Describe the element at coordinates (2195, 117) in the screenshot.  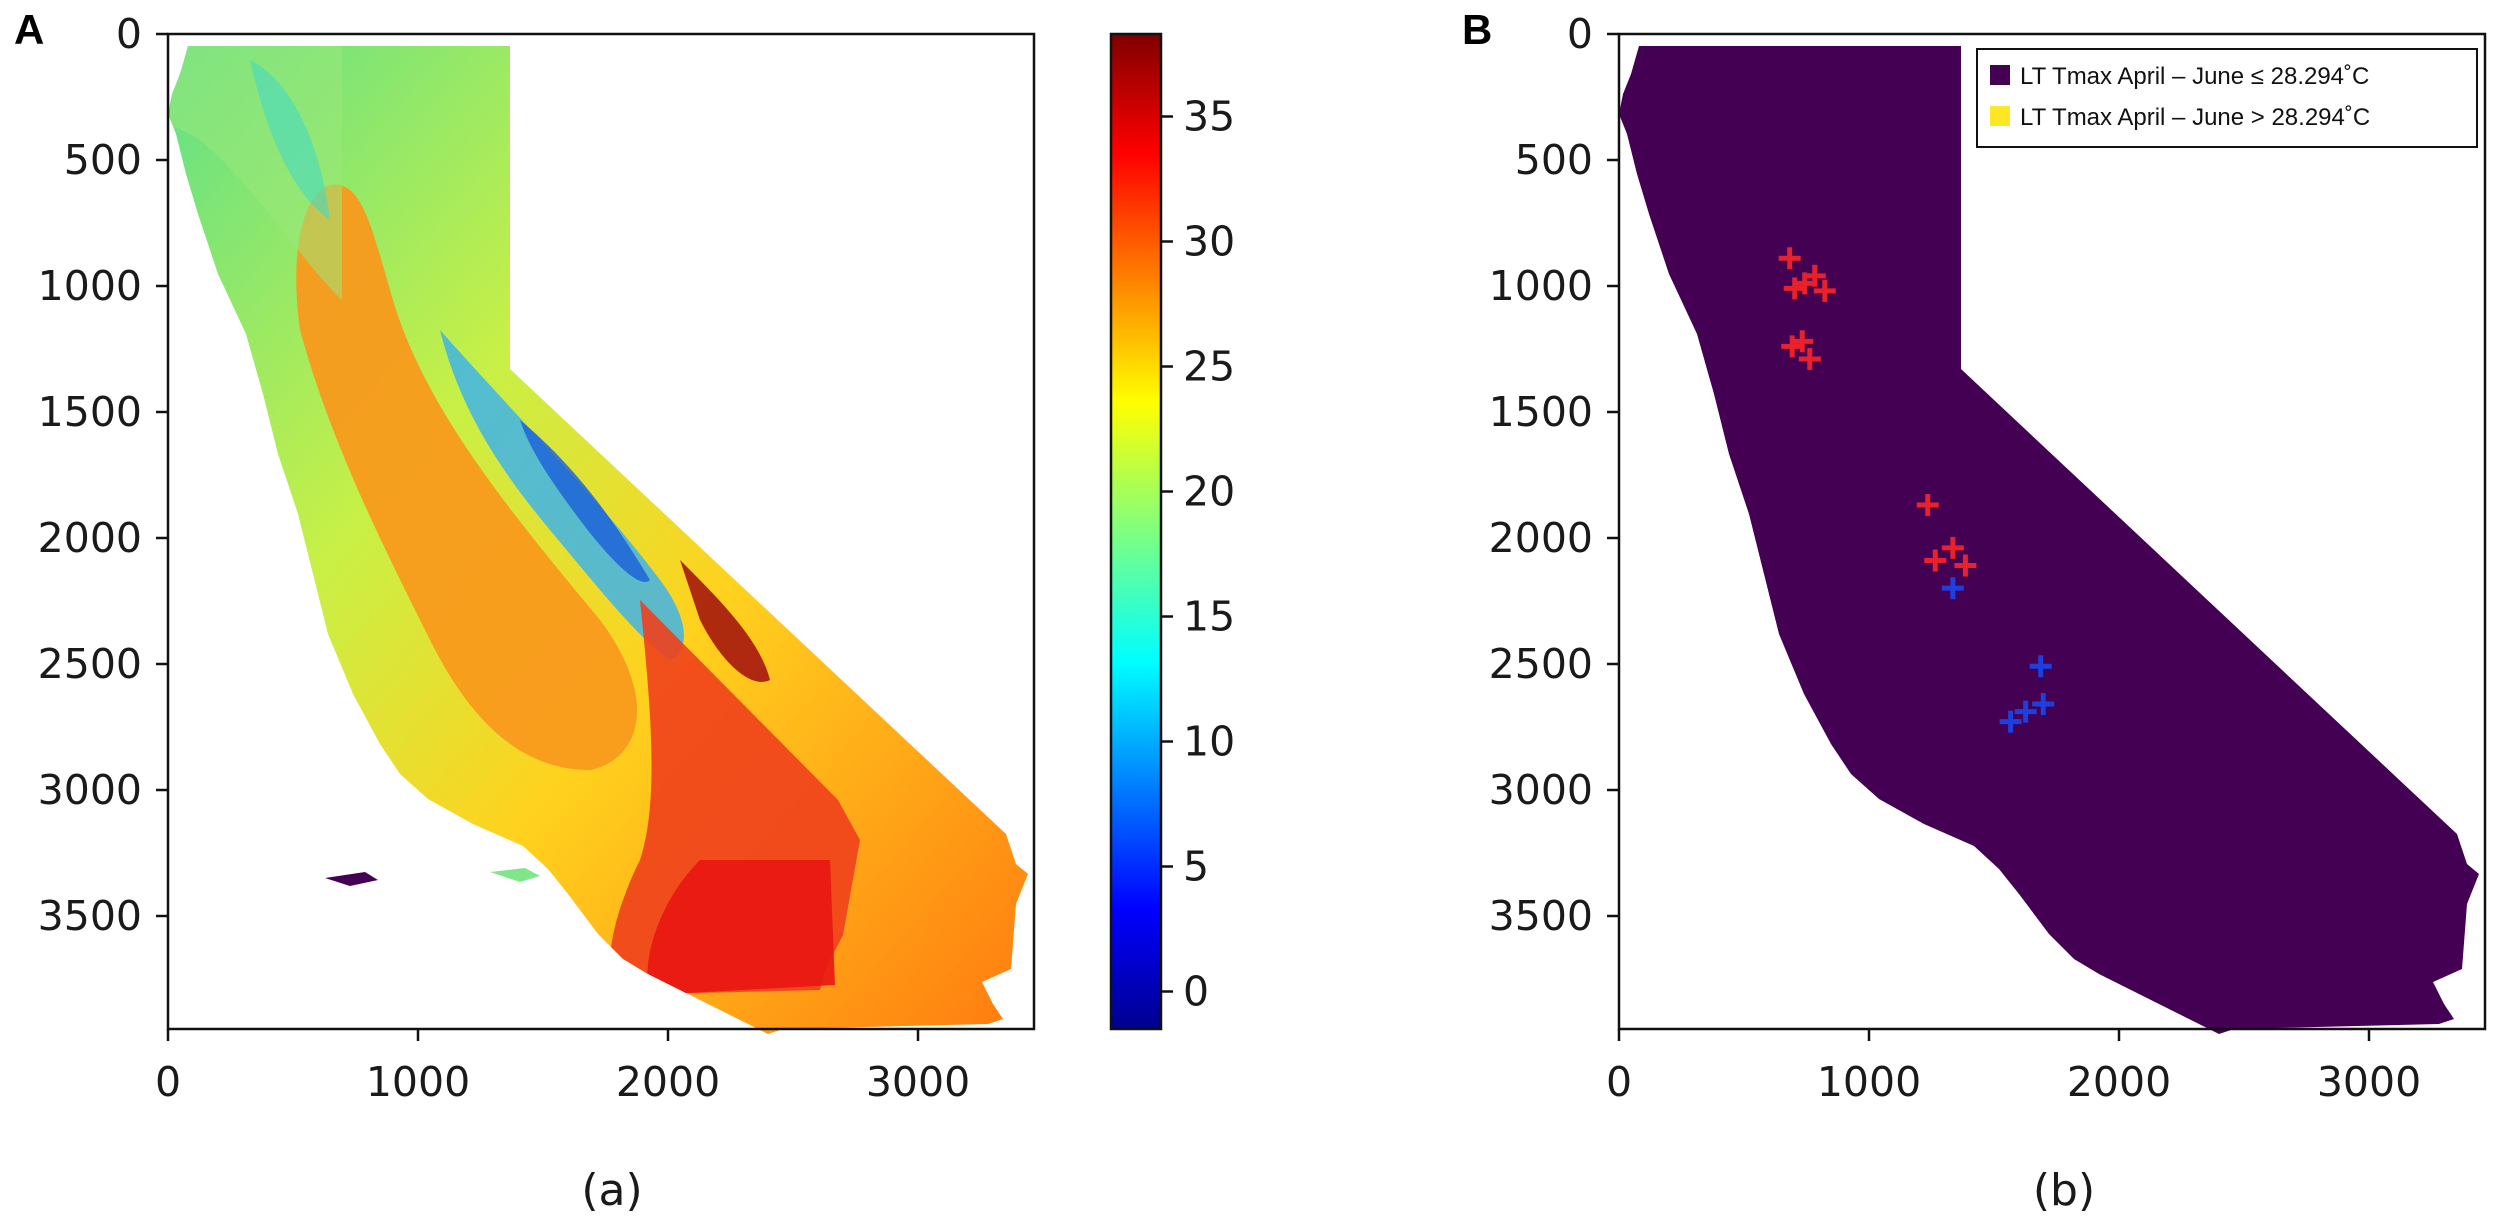
I see `legend-label-hot: LT Tmax April – June > 28.294˚C` at that location.